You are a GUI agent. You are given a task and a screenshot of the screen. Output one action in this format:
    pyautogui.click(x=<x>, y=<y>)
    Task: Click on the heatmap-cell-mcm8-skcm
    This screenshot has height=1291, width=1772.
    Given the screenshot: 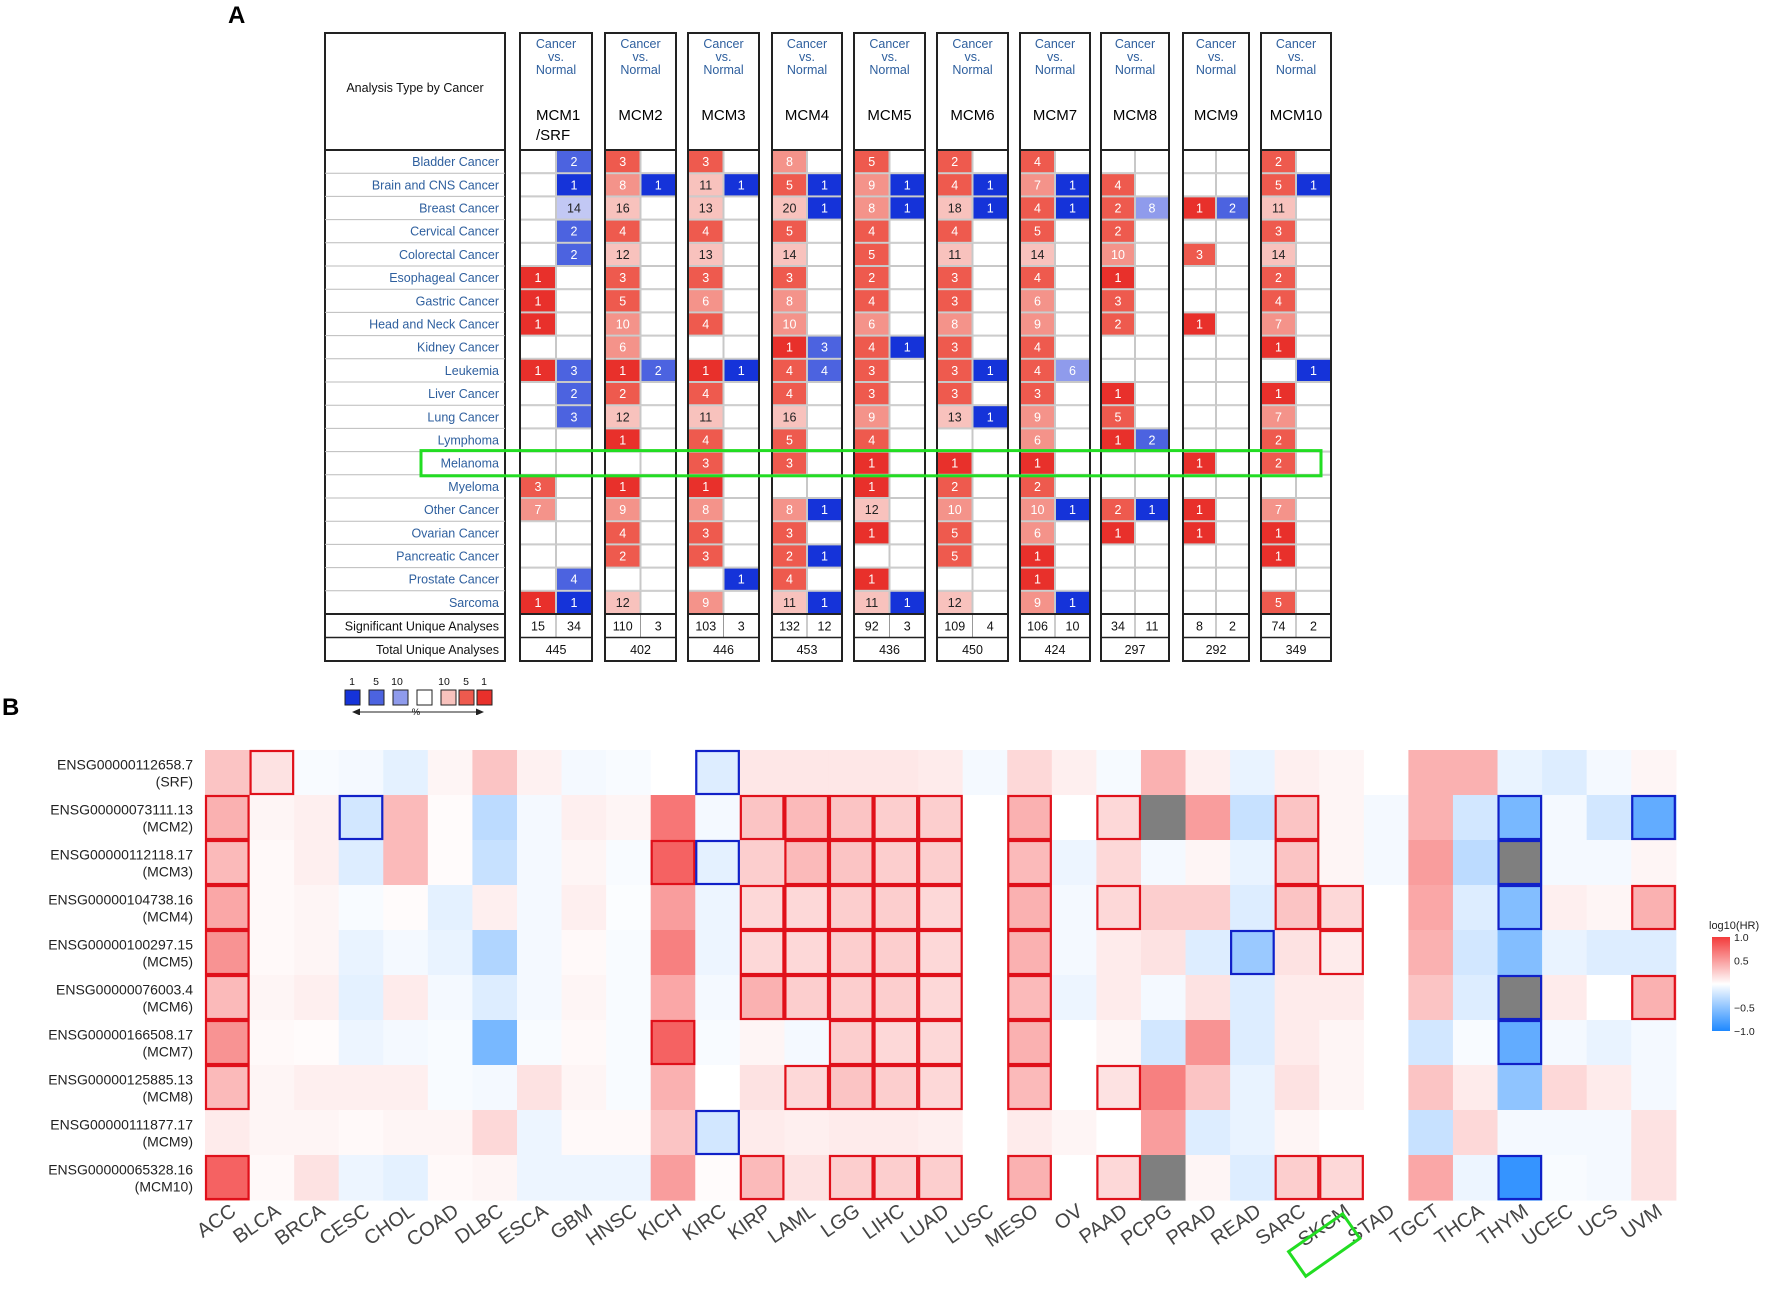 What is the action you would take?
    pyautogui.click(x=1342, y=1088)
    